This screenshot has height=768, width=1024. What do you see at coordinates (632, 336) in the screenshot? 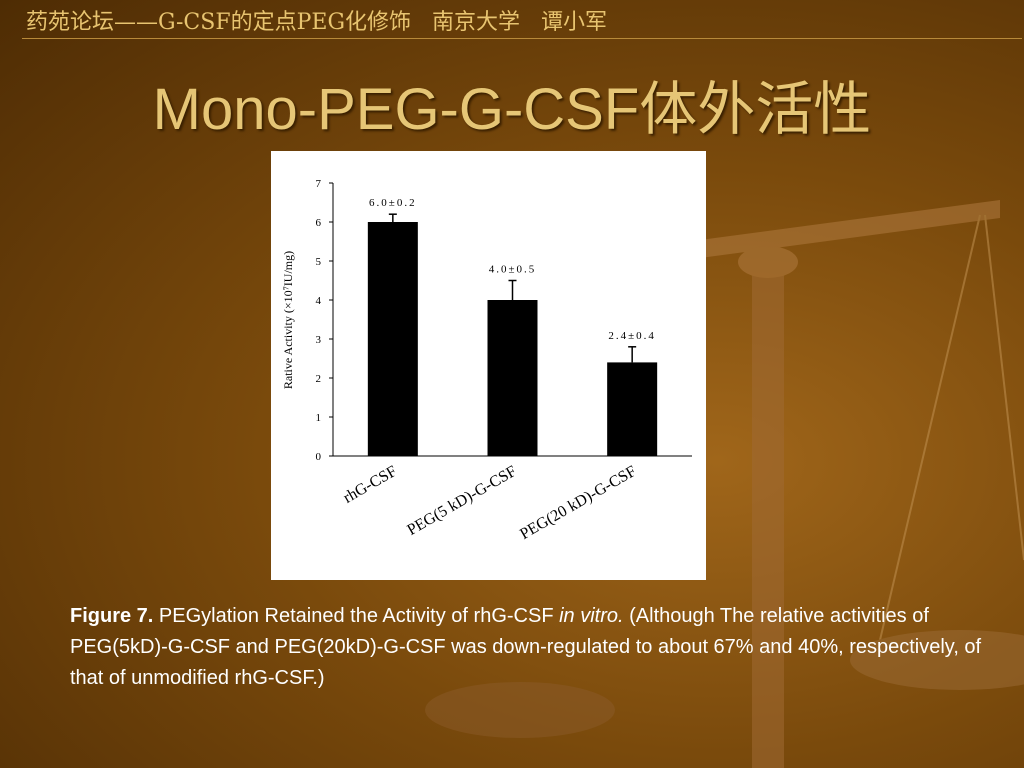
I see `value-label: 2.4±0.4` at bounding box center [632, 336].